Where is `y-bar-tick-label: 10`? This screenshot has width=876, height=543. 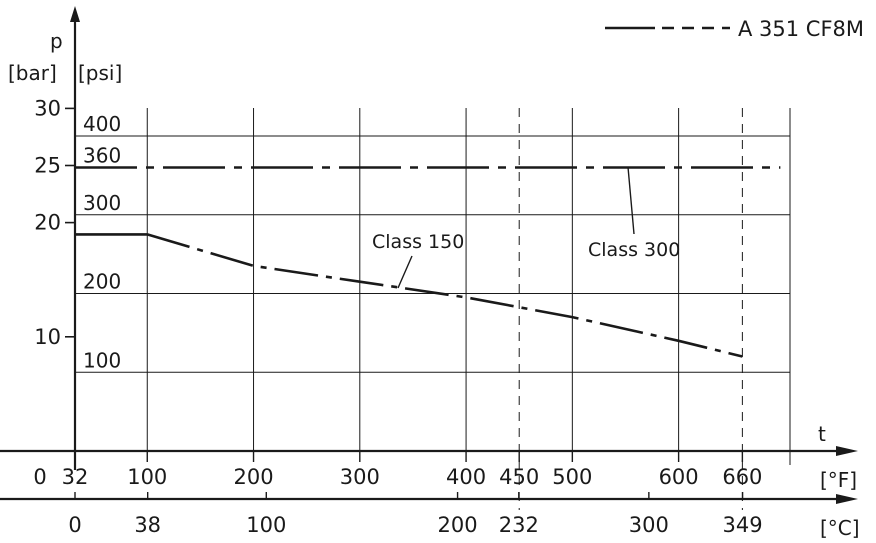 y-bar-tick-label: 10 is located at coordinates (47, 337).